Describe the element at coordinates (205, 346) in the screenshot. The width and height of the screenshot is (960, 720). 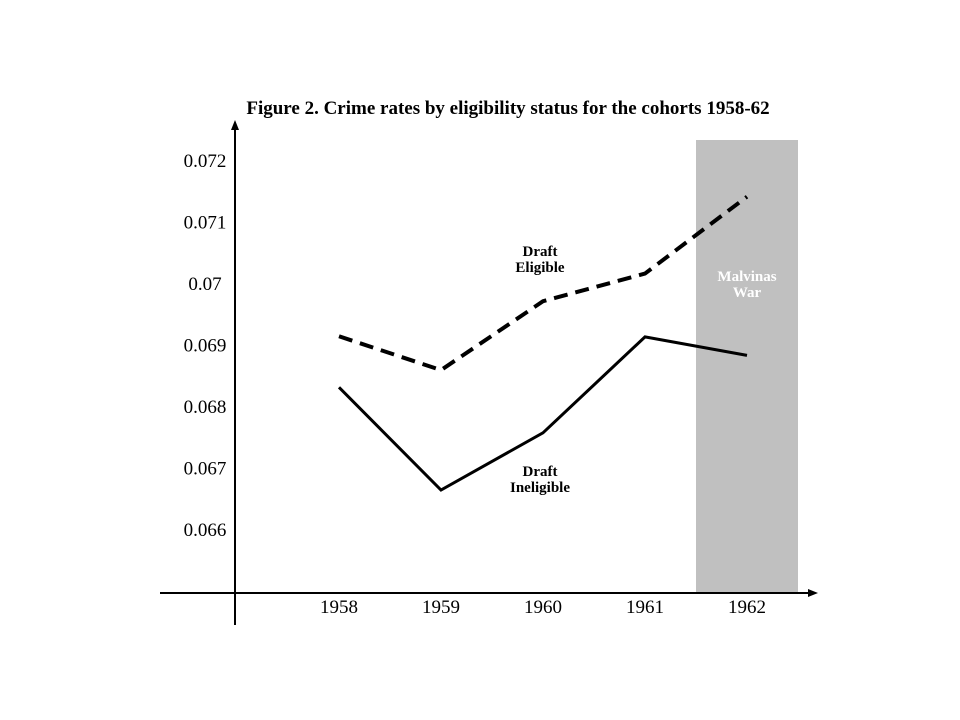
I see `y-tick-label: 0.069` at that location.